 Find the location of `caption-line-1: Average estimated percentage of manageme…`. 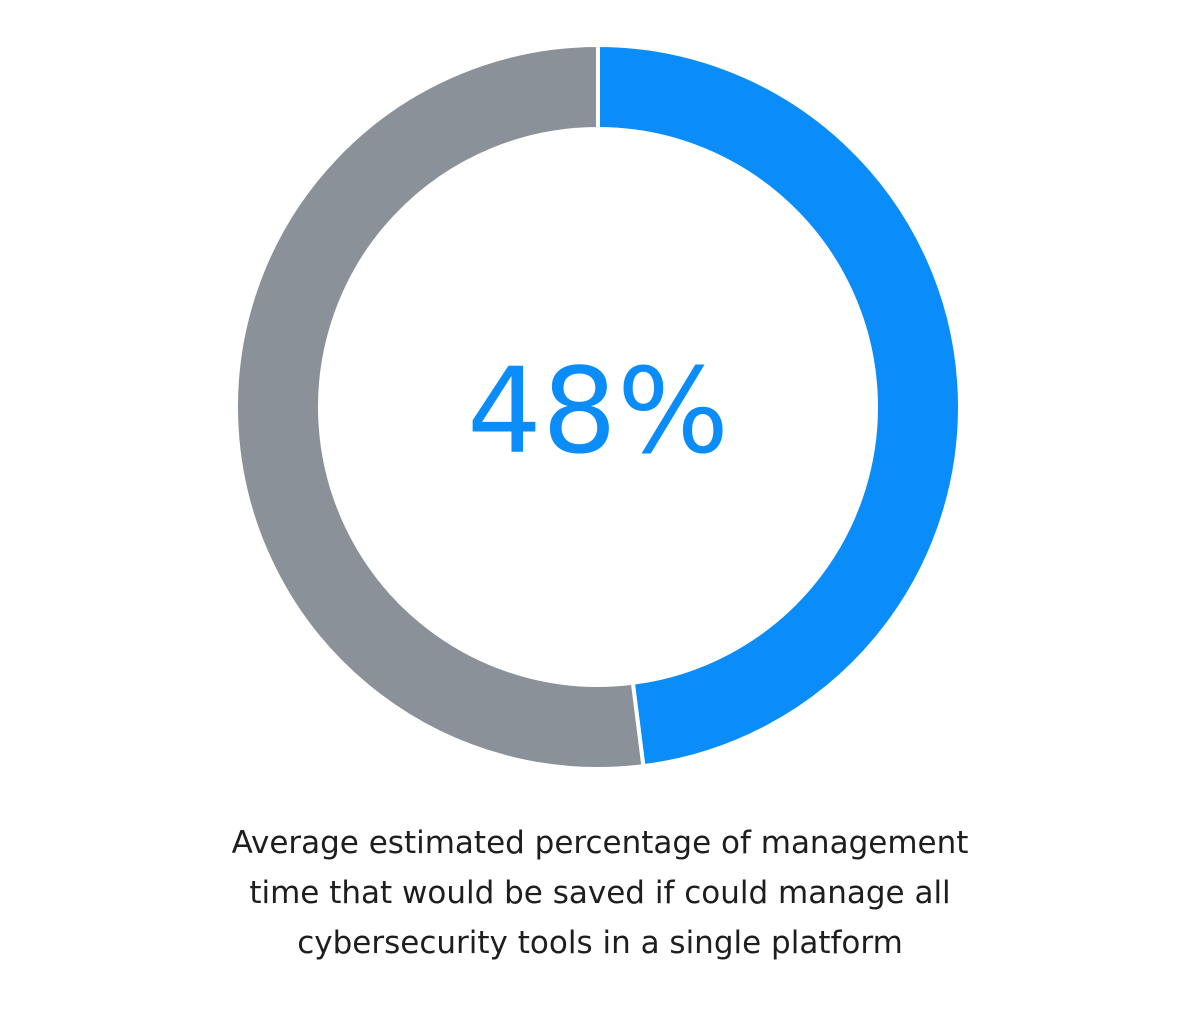

caption-line-1: Average estimated percentage of manageme… is located at coordinates (600, 843).